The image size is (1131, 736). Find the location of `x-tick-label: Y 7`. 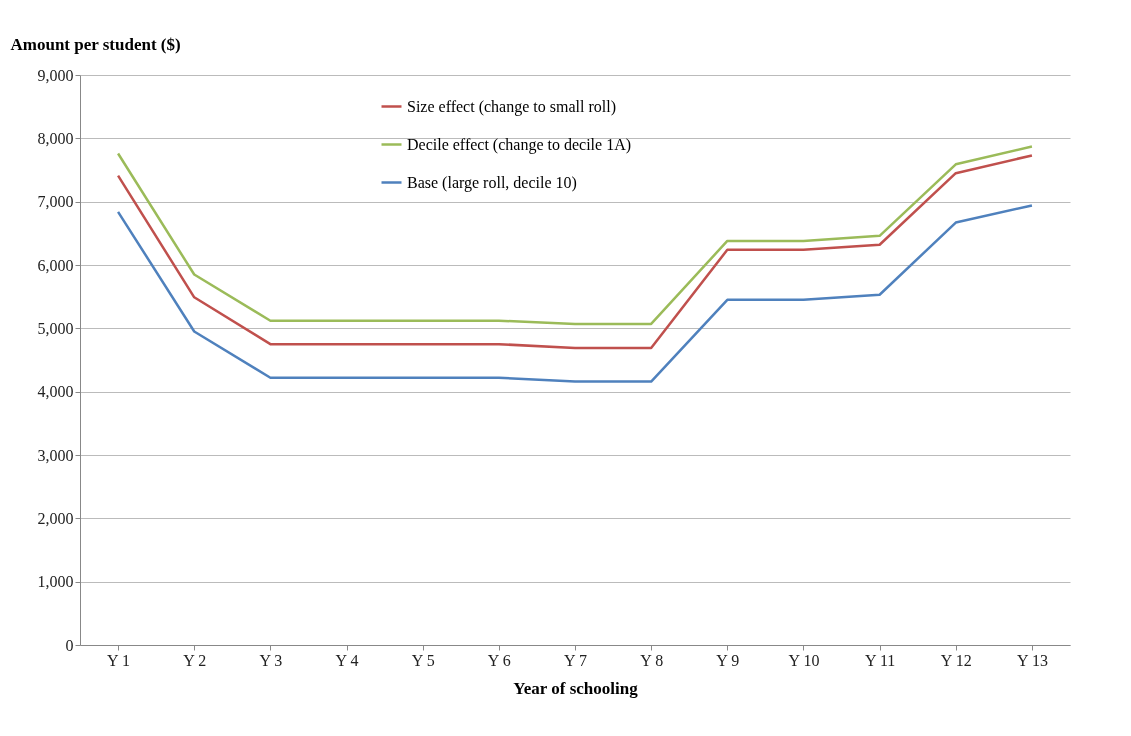

x-tick-label: Y 7 is located at coordinates (575, 660).